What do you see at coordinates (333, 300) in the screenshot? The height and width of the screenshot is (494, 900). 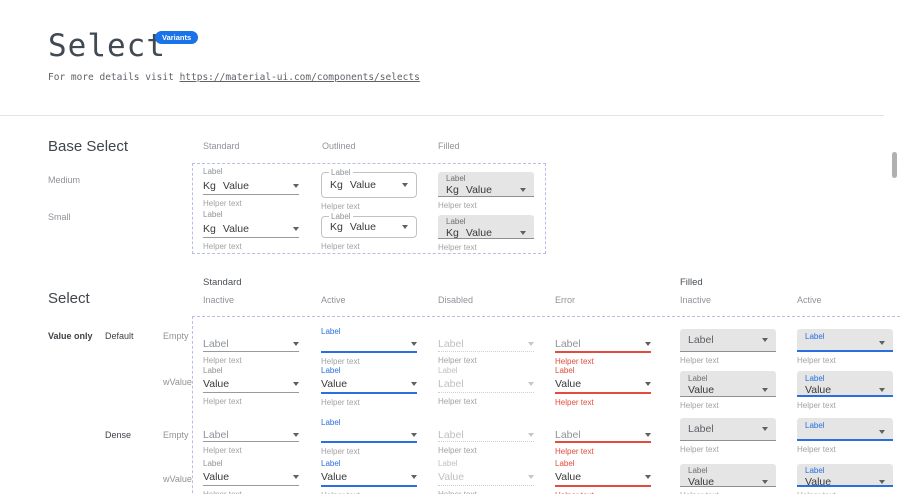 I see `column-header-std-active: Active` at bounding box center [333, 300].